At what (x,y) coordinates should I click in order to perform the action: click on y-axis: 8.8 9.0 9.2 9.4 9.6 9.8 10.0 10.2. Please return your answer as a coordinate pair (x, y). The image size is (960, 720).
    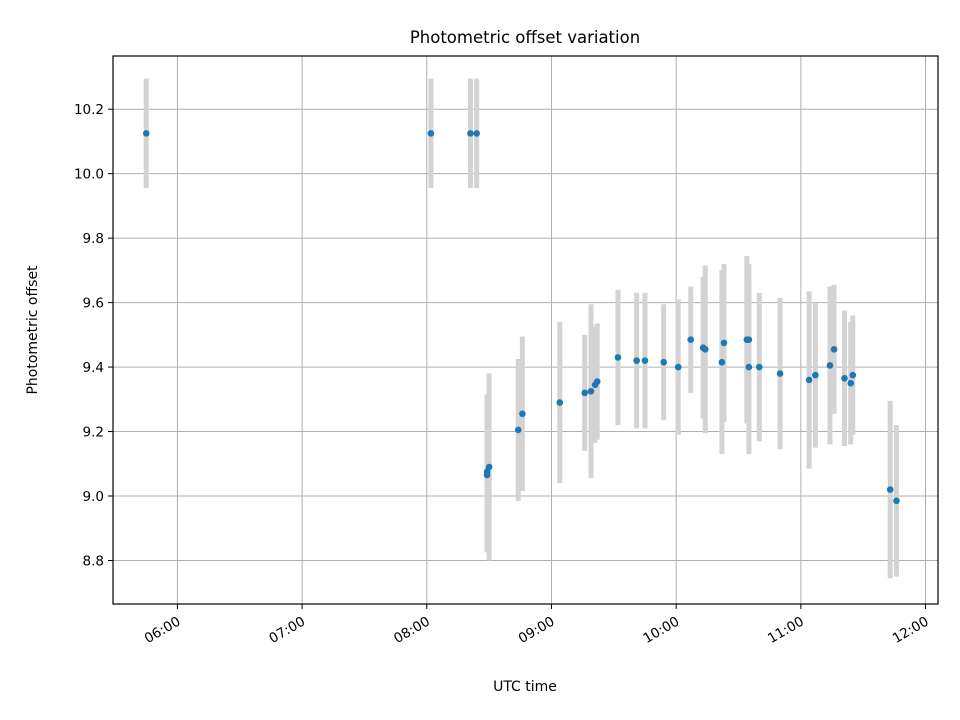
    Looking at the image, I should click on (93, 335).